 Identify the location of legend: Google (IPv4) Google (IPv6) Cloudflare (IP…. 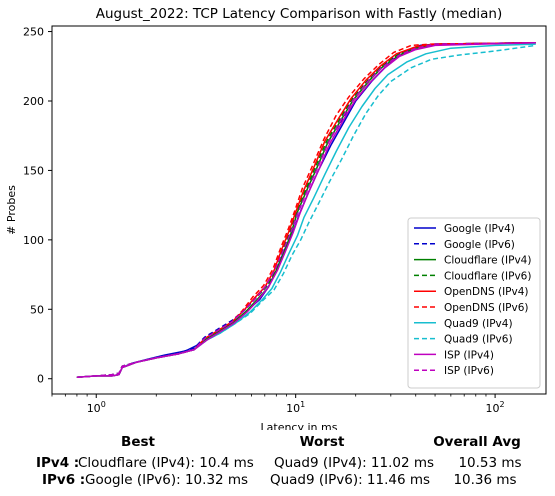
(474, 303).